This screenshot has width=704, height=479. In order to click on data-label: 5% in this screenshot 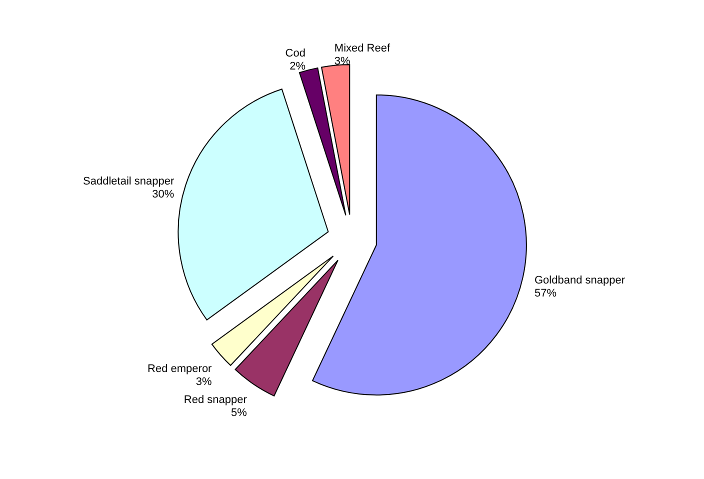, I will do `click(239, 413)`.